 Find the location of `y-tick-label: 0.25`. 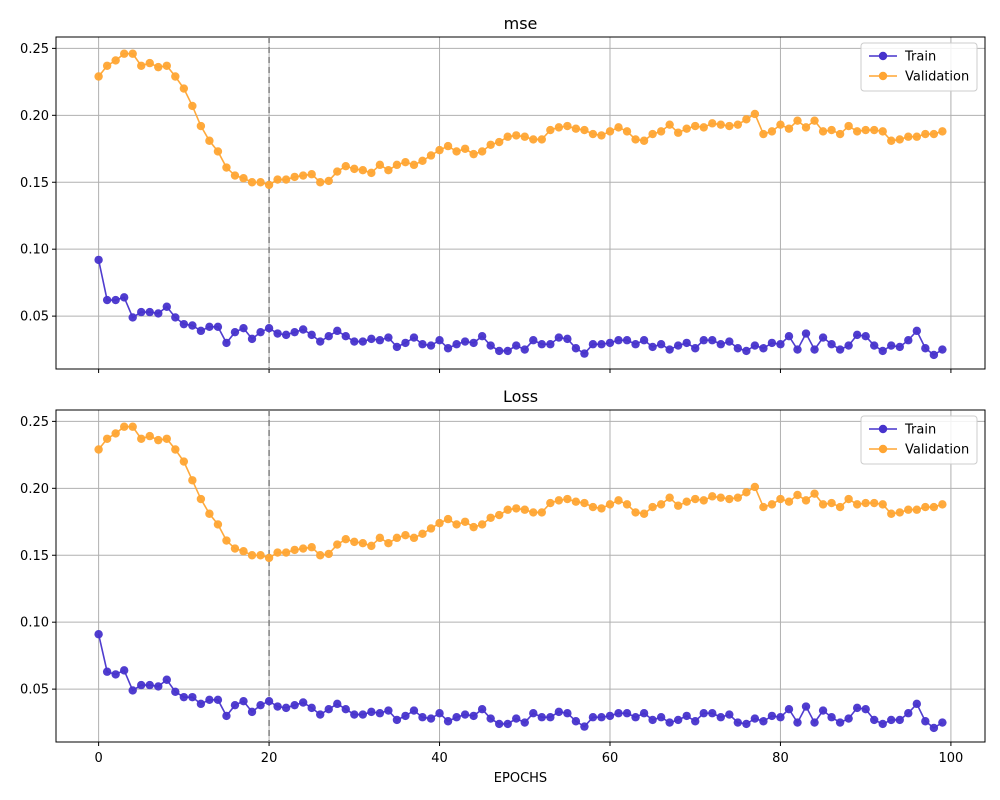

y-tick-label: 0.25 is located at coordinates (34, 49).